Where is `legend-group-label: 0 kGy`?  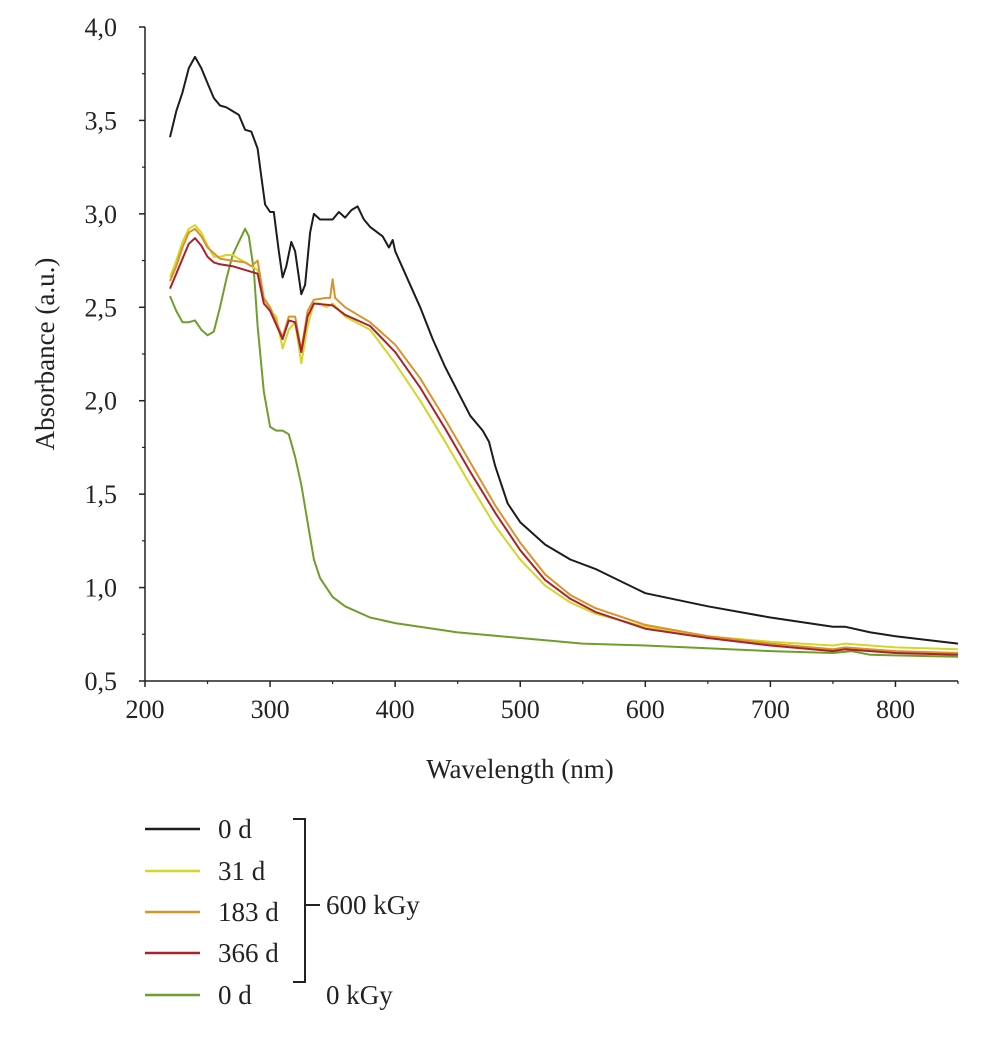 legend-group-label: 0 kGy is located at coordinates (359, 995).